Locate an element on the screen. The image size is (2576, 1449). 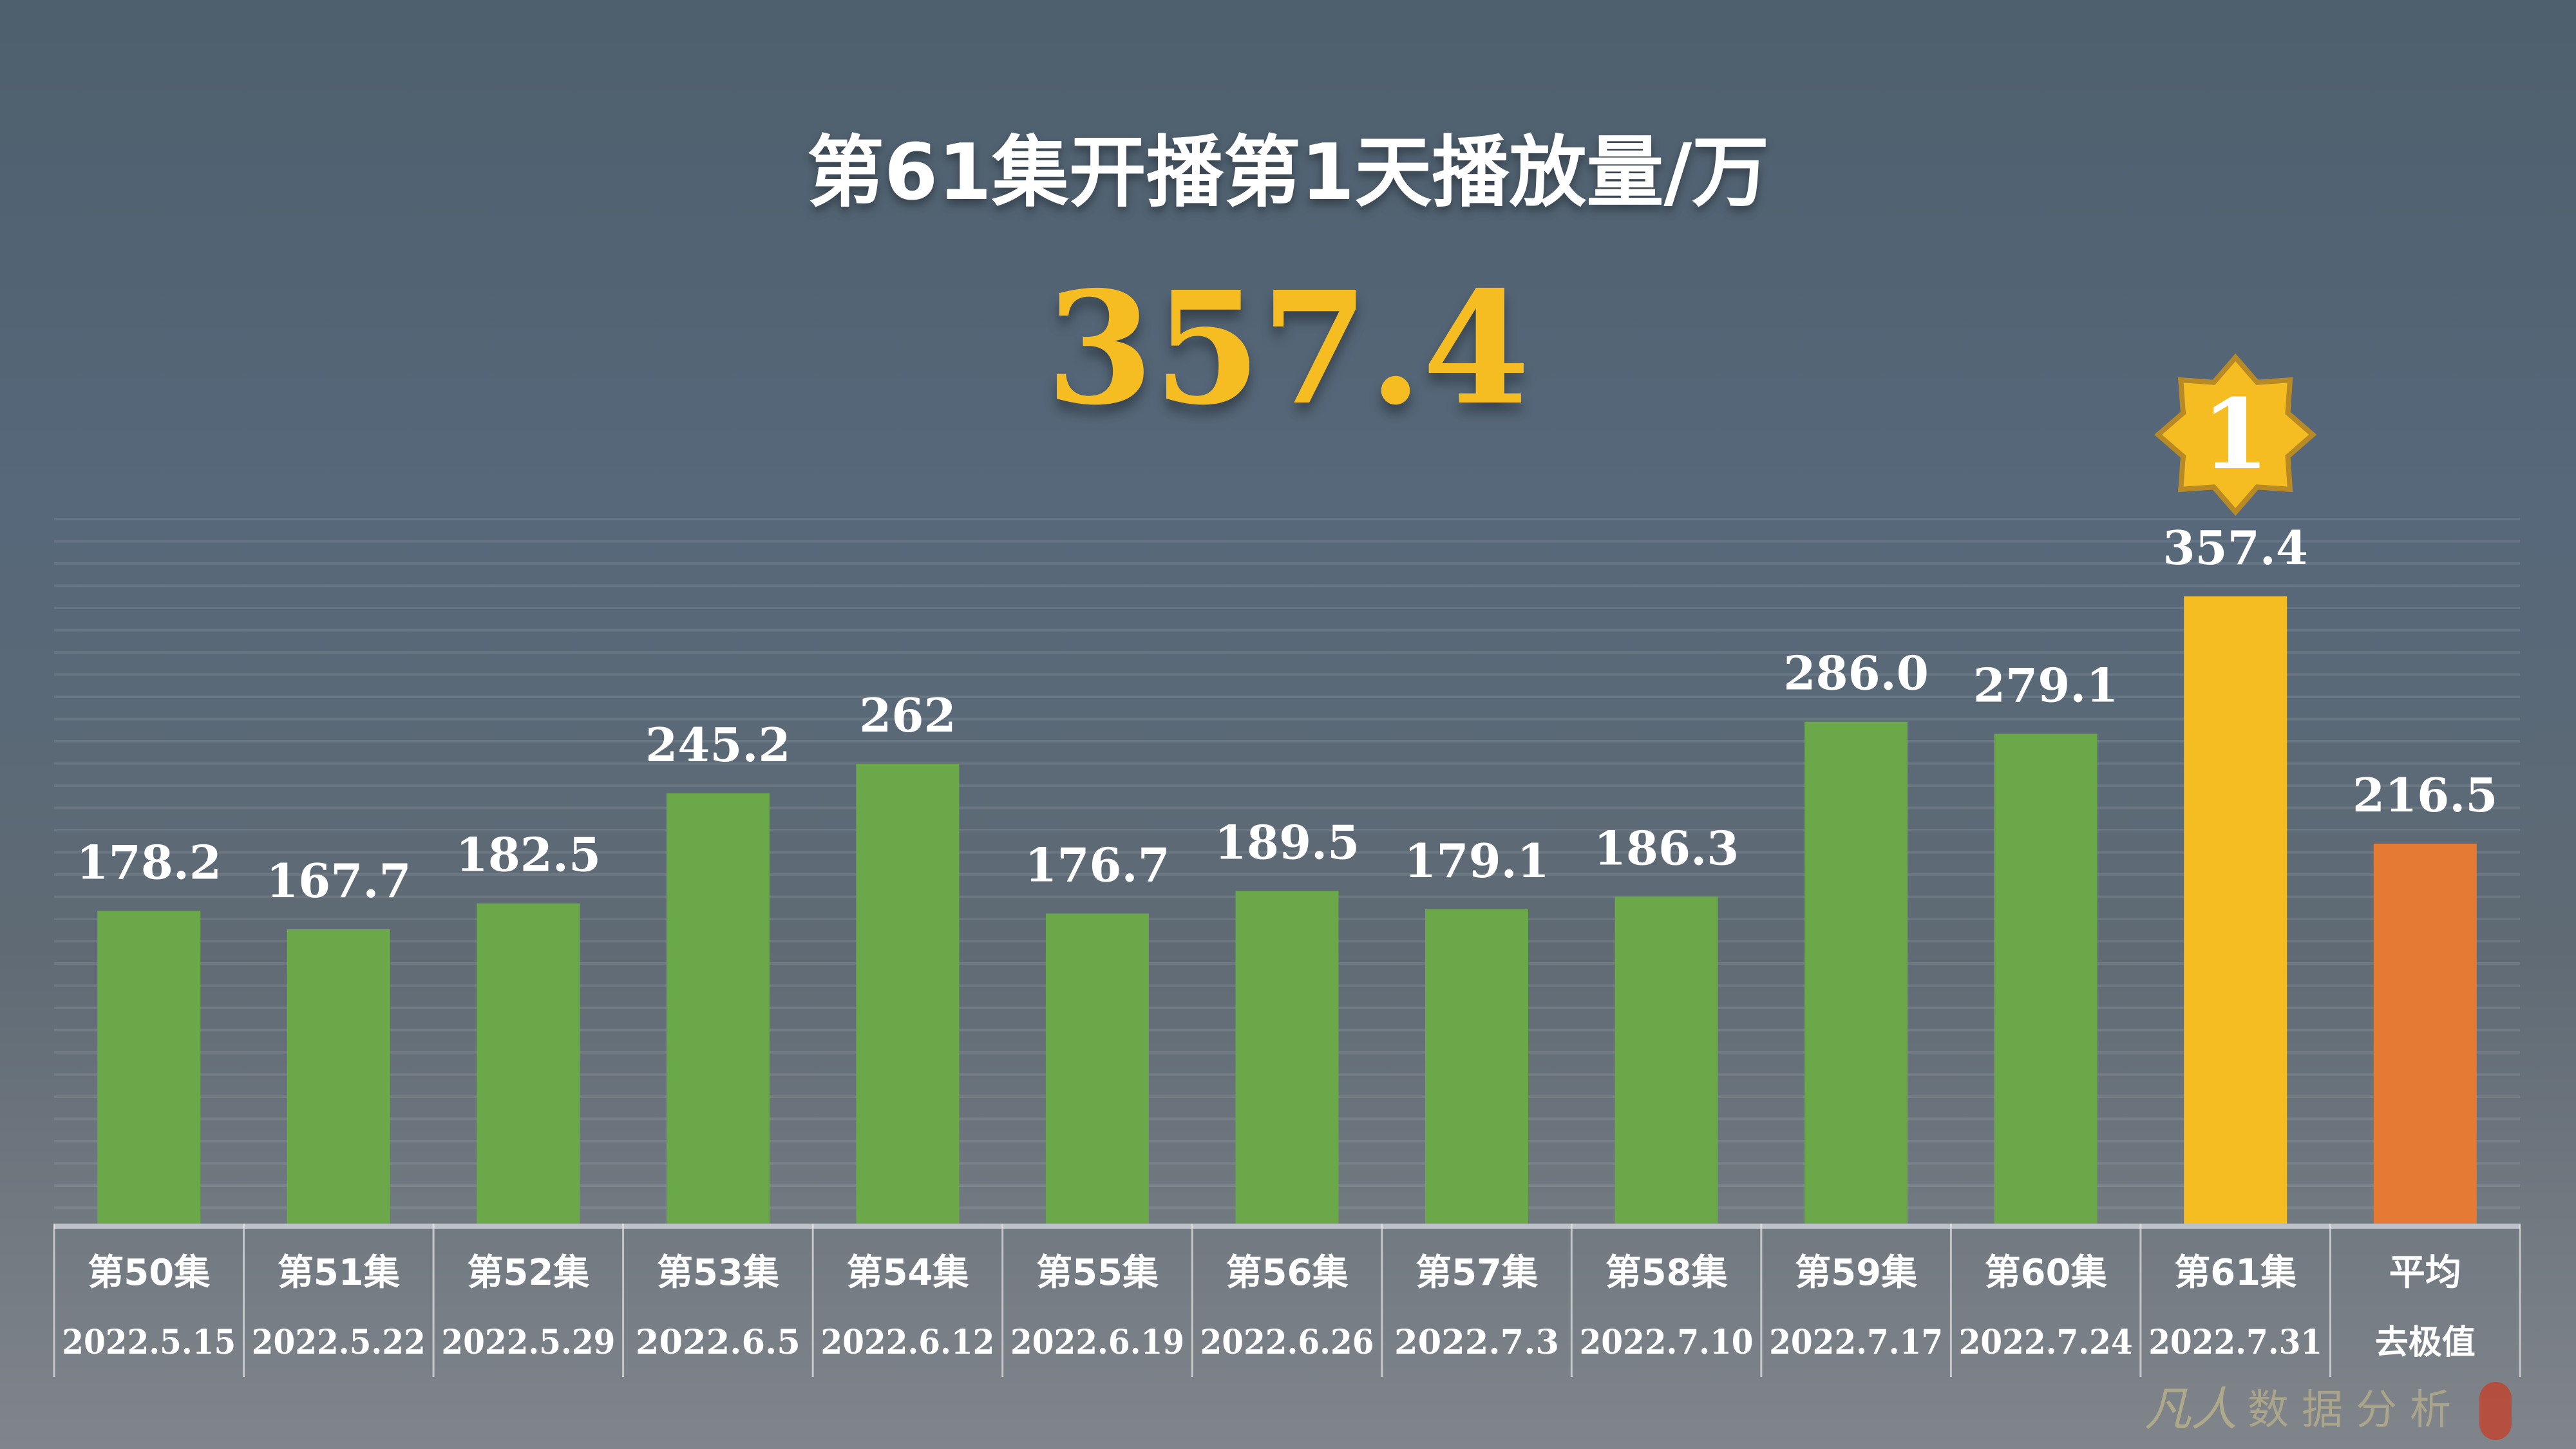
data-label: 189.5 is located at coordinates (1287, 843).